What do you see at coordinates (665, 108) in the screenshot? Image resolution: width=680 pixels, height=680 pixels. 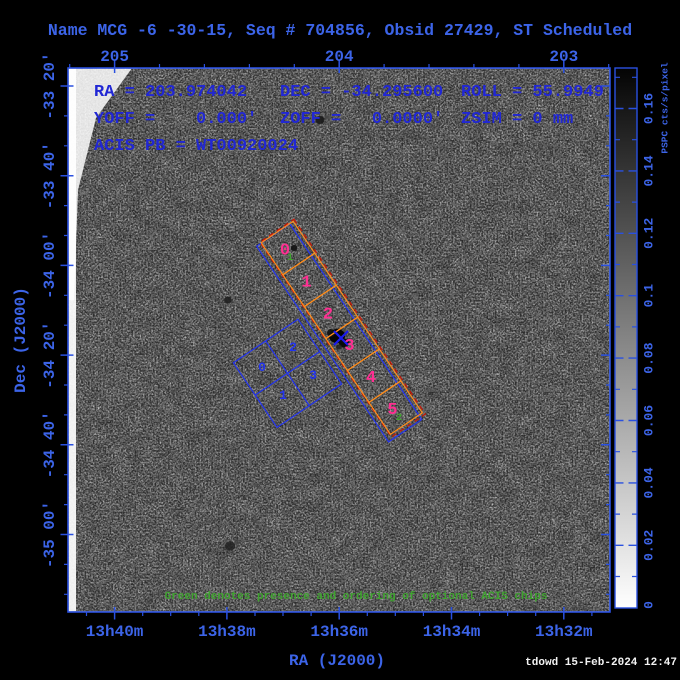 I see `colorbar-axis-label: PSPC cts/s/pixel` at bounding box center [665, 108].